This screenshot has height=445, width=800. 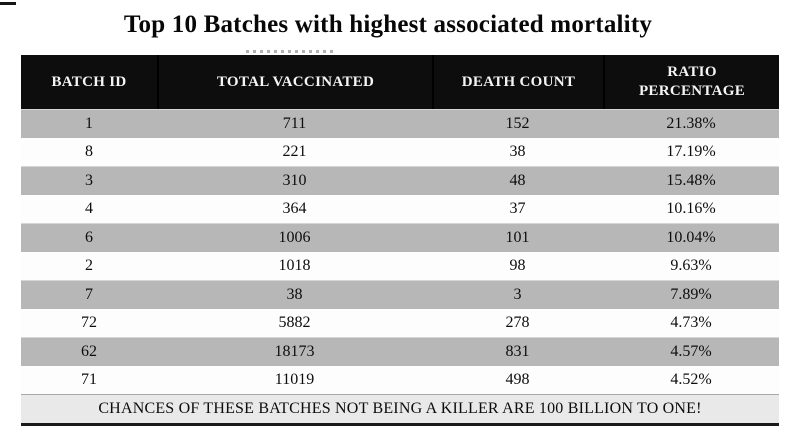 I want to click on table-cell: 7, so click(x=89, y=294).